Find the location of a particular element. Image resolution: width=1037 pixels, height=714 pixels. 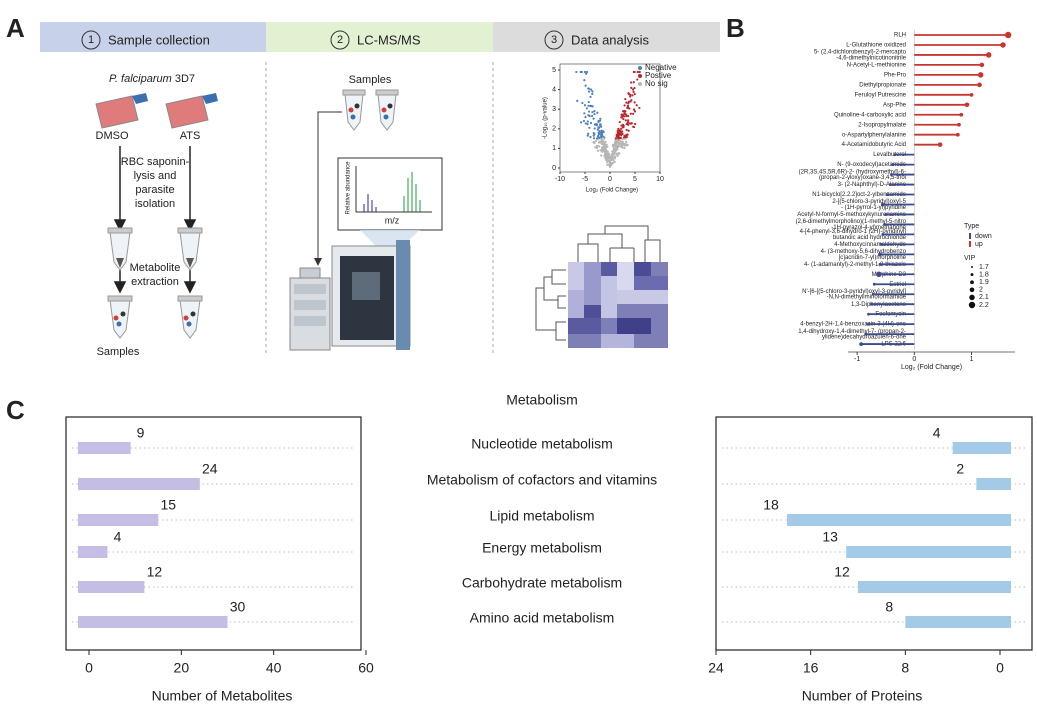

x-axis-label: Number of Metabolites is located at coordinates (222, 696).